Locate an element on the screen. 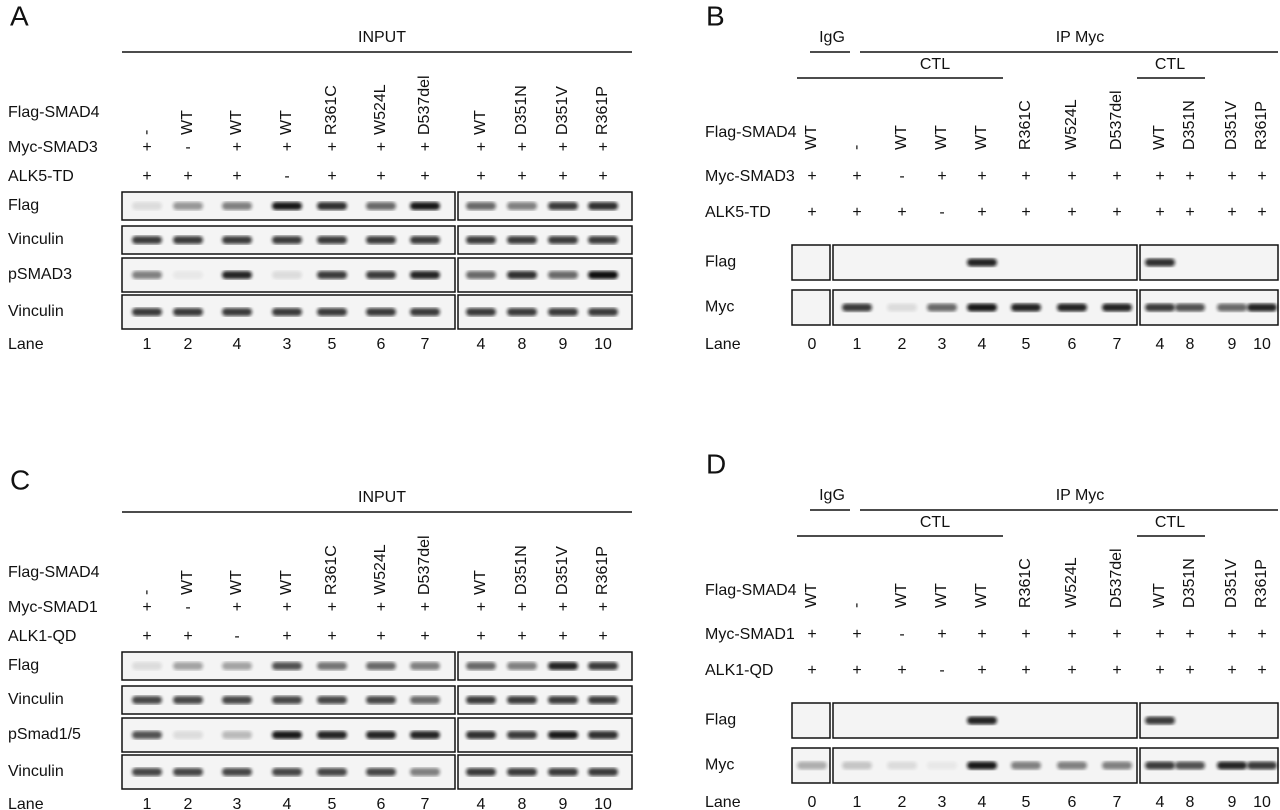 The height and width of the screenshot is (810, 1280). lane-number: 3 is located at coordinates (237, 803).